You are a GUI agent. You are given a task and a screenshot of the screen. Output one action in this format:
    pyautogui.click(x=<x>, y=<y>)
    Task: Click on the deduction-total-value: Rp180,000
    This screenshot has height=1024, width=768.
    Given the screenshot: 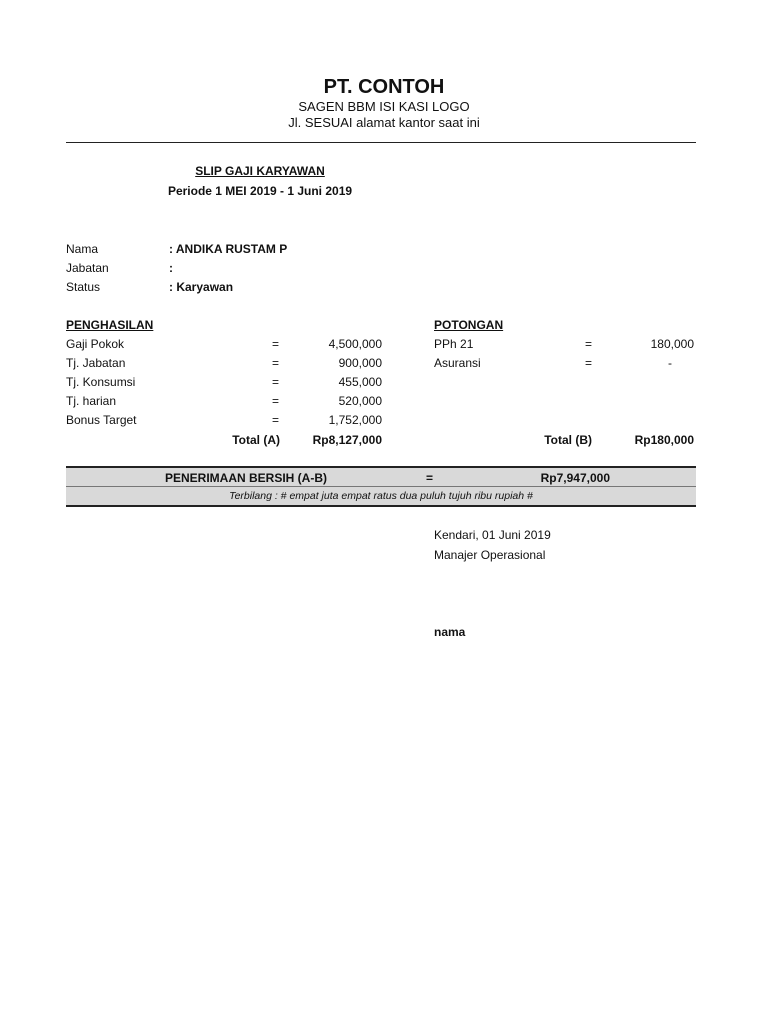 What is the action you would take?
    pyautogui.click(x=664, y=440)
    